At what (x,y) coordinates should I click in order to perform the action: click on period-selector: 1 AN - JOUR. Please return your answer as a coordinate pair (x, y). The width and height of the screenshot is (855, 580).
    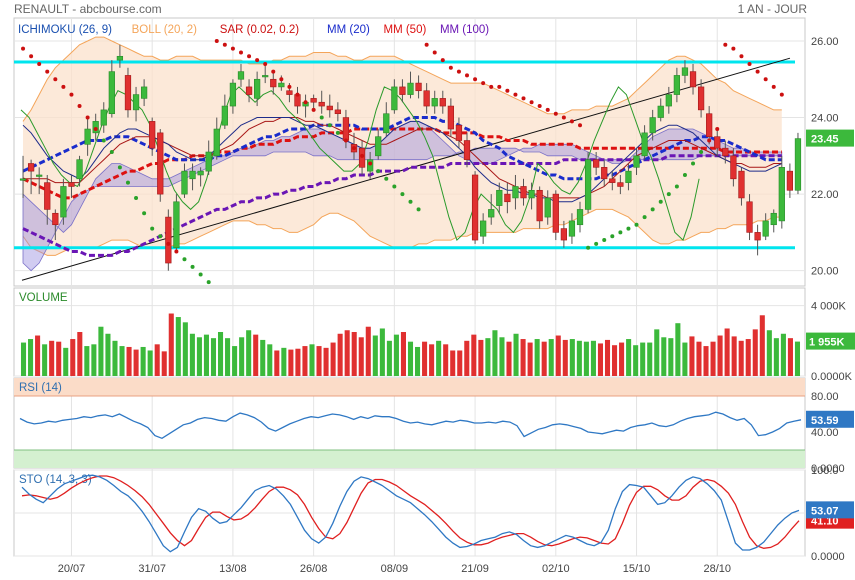
    Looking at the image, I should click on (772, 9).